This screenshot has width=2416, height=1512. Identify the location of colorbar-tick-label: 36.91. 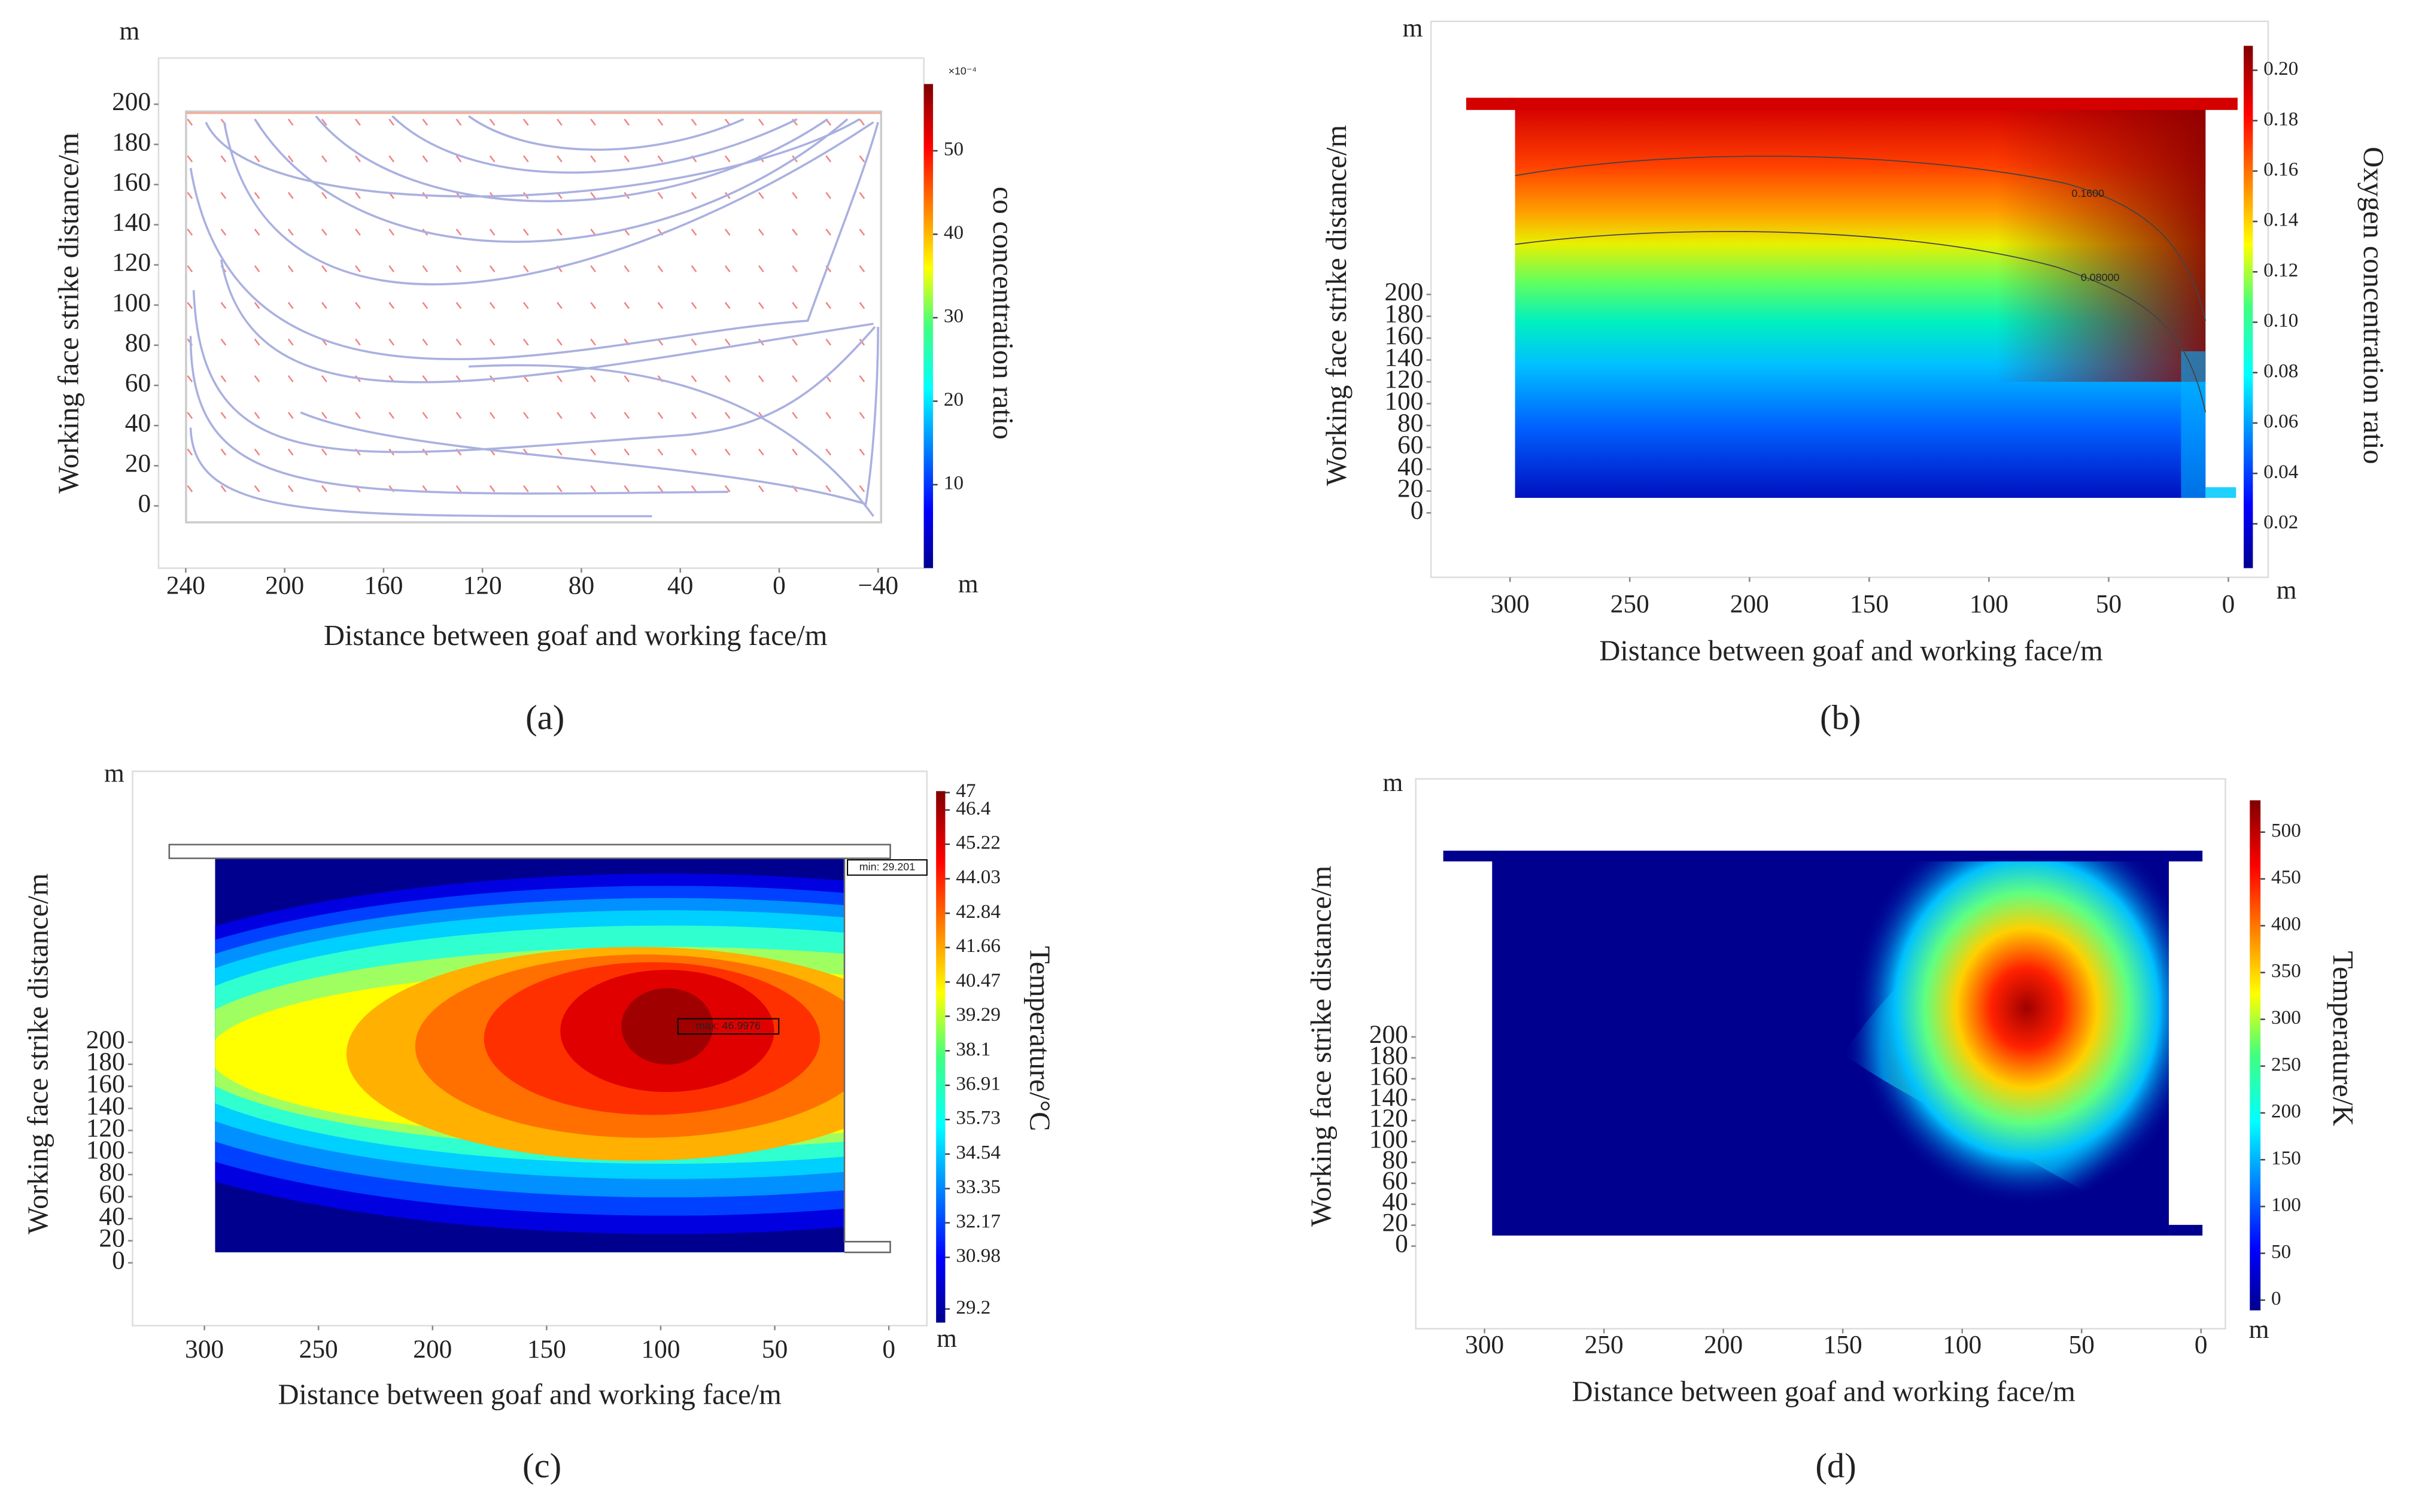
(979, 1083).